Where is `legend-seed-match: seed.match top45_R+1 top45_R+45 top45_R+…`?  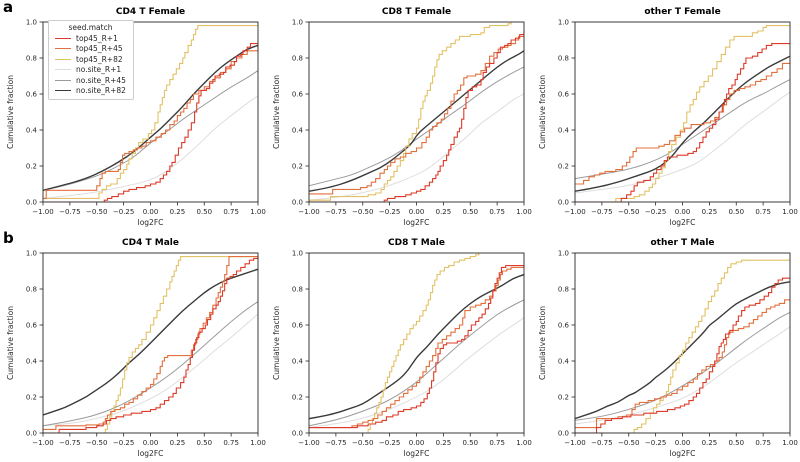 legend-seed-match: seed.match top45_R+1 top45_R+45 top45_R+… is located at coordinates (91, 60).